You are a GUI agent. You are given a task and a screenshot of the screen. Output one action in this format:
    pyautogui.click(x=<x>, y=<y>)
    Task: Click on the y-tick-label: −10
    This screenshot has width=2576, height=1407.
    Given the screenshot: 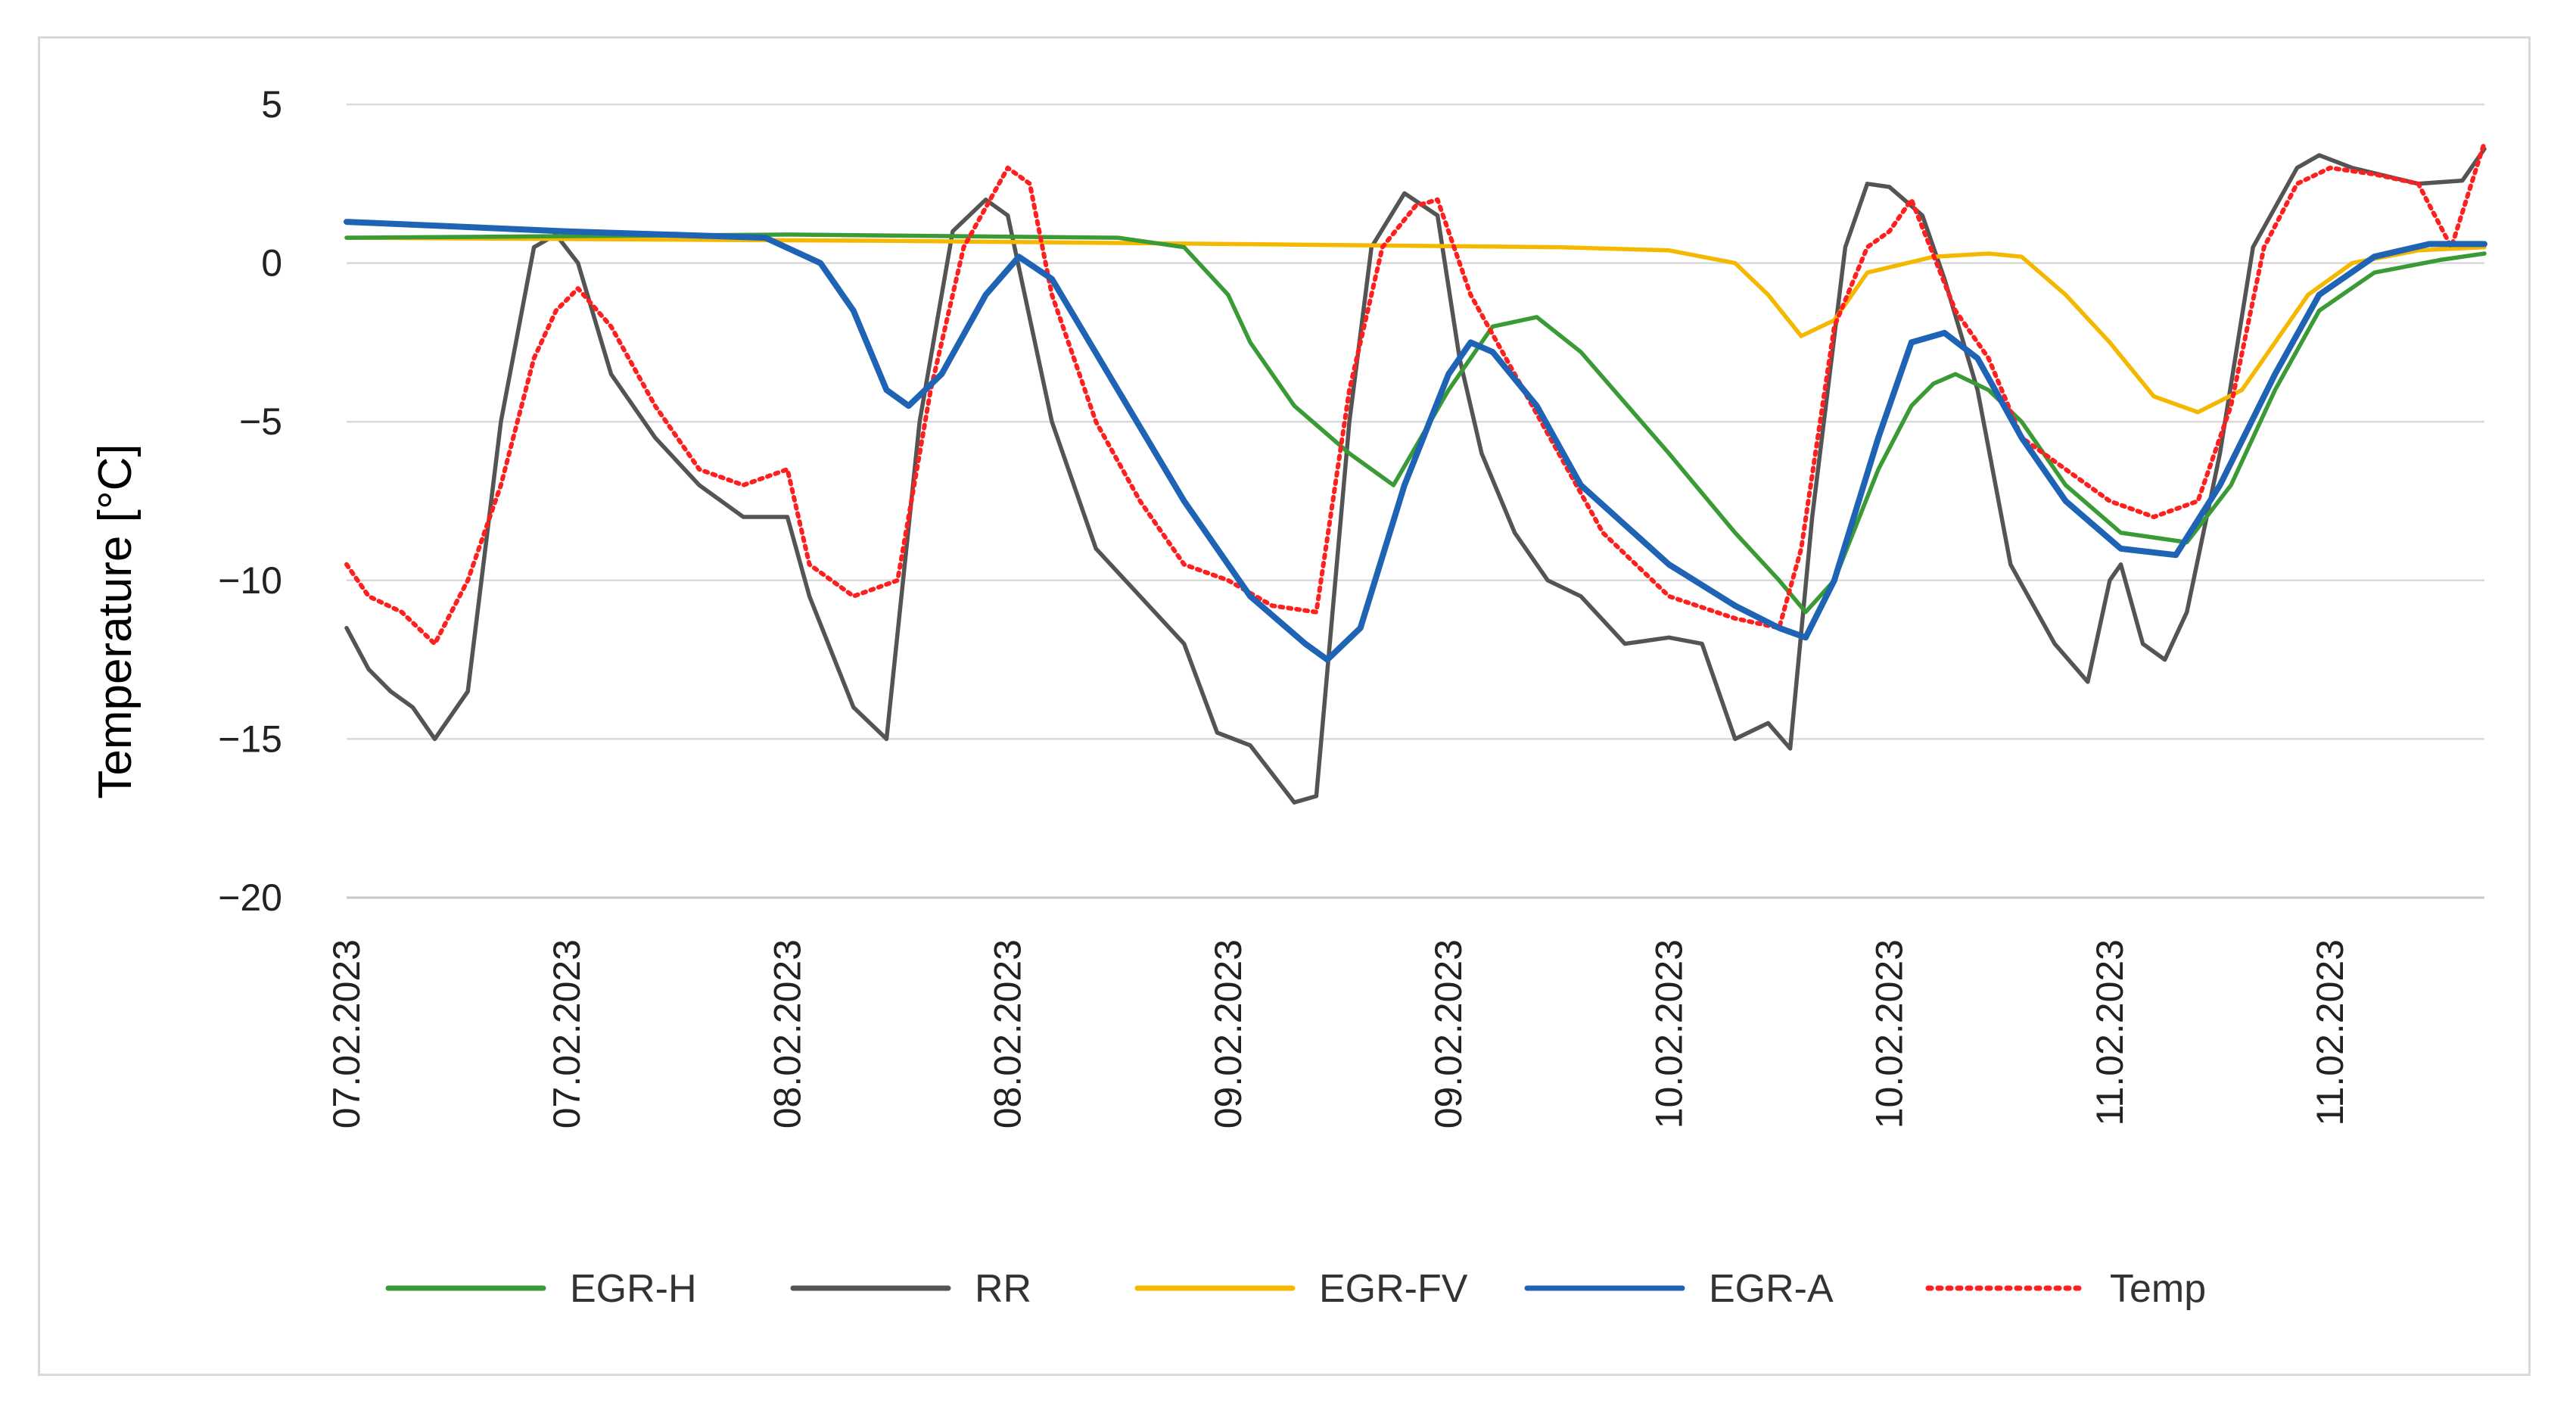 What is the action you would take?
    pyautogui.click(x=250, y=580)
    